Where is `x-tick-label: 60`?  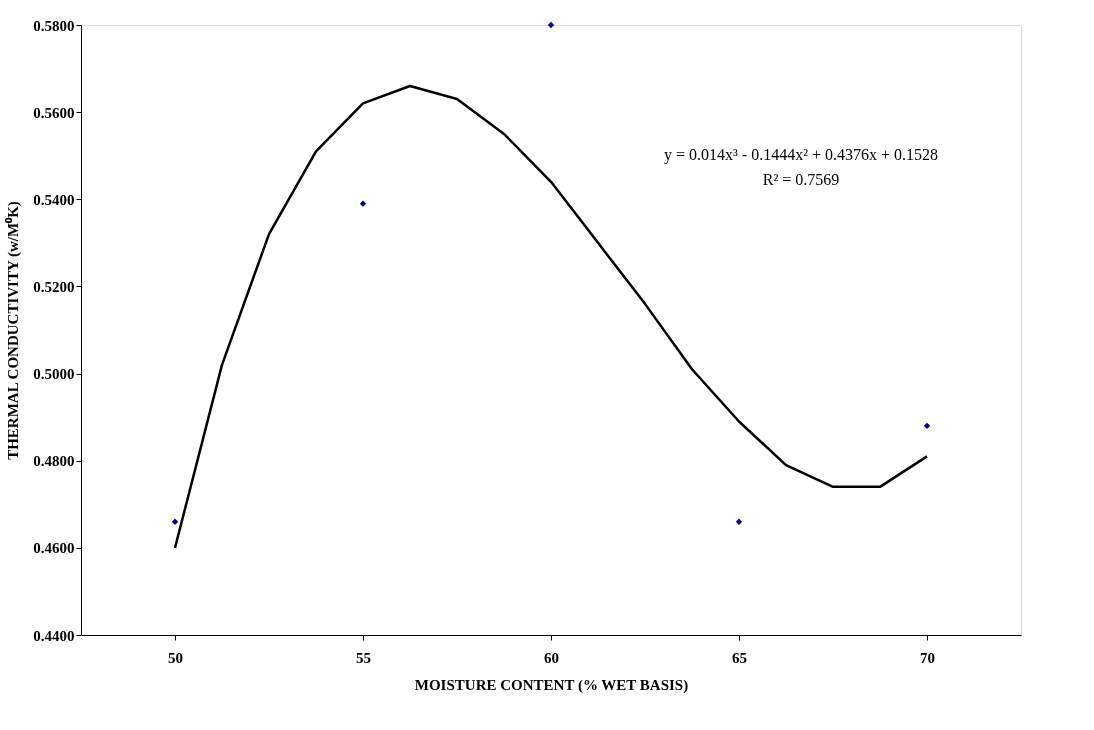 x-tick-label: 60 is located at coordinates (551, 657).